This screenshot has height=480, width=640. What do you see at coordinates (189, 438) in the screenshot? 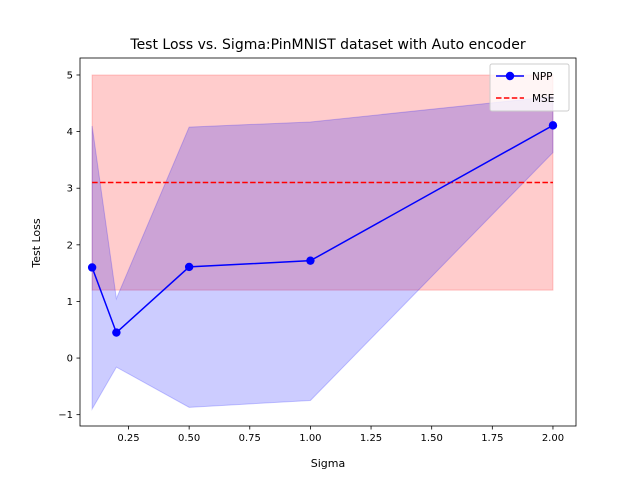
I see `x-tick-label: 0.50` at bounding box center [189, 438].